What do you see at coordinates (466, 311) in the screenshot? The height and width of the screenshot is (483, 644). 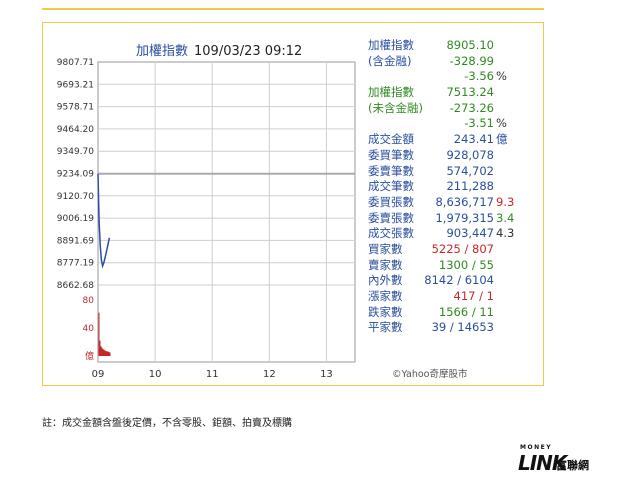 I see `stat-value: 1566 / 11` at bounding box center [466, 311].